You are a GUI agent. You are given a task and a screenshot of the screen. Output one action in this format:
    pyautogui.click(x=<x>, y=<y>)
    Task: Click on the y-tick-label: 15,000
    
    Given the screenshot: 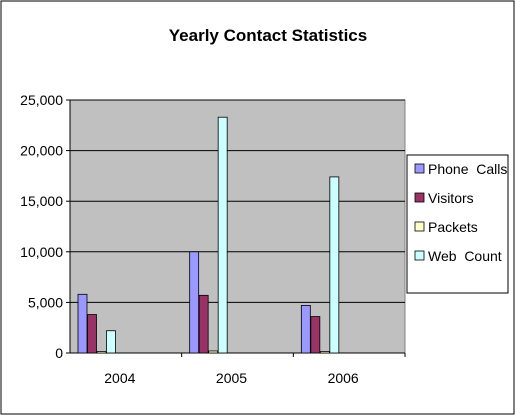 What is the action you would take?
    pyautogui.click(x=41, y=201)
    